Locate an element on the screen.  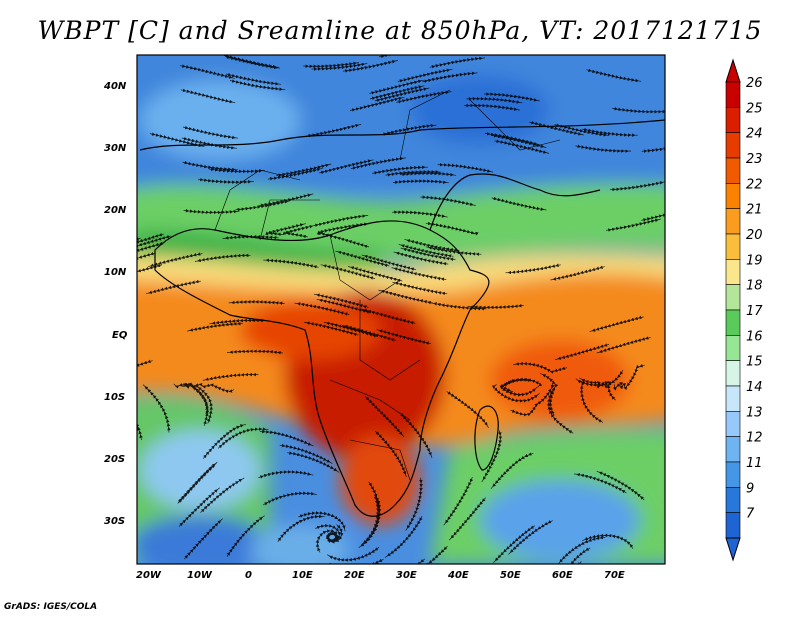
colorbar-label: 12 is located at coordinates (754, 438).